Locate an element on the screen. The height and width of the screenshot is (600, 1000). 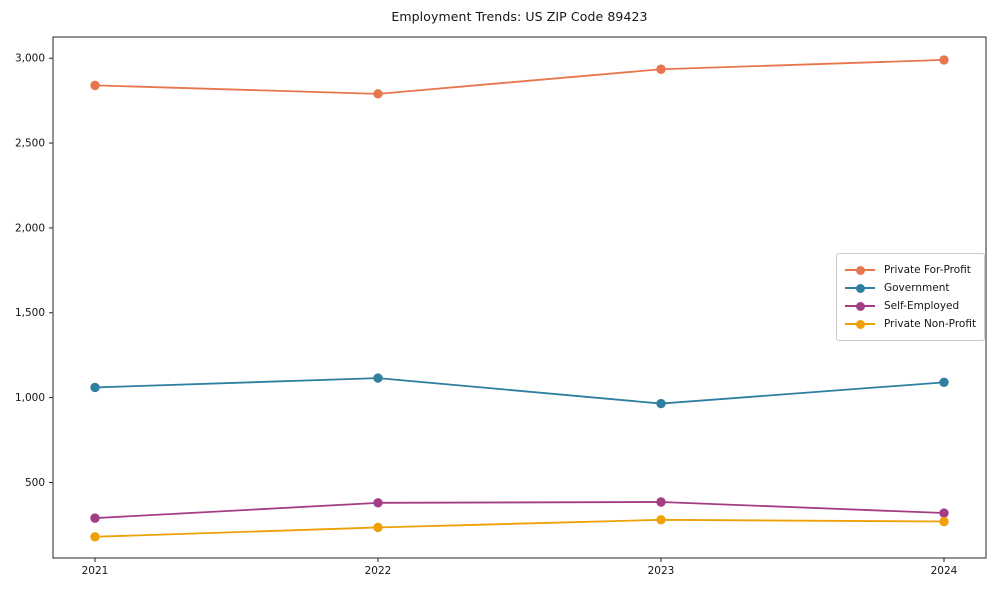
x-tick-label: 2023 is located at coordinates (661, 571).